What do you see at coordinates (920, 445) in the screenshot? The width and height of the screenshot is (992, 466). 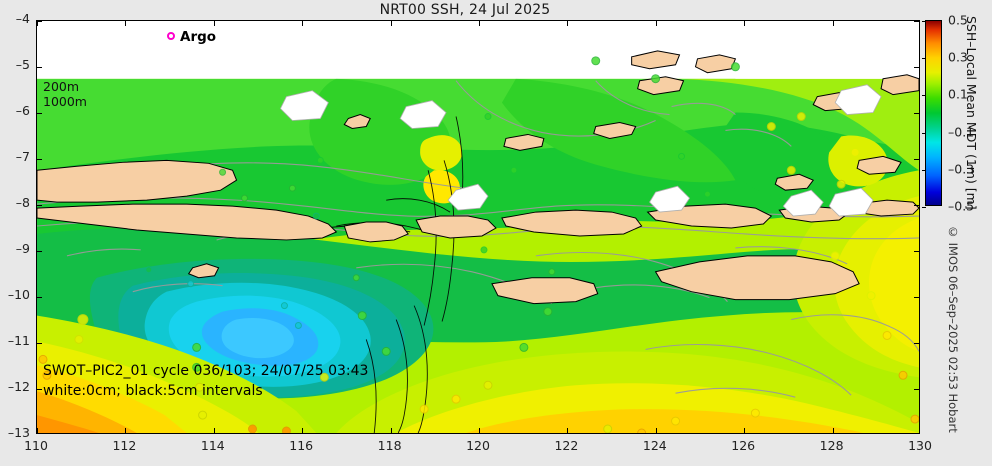 I see `x-tick-label: 130` at bounding box center [920, 445].